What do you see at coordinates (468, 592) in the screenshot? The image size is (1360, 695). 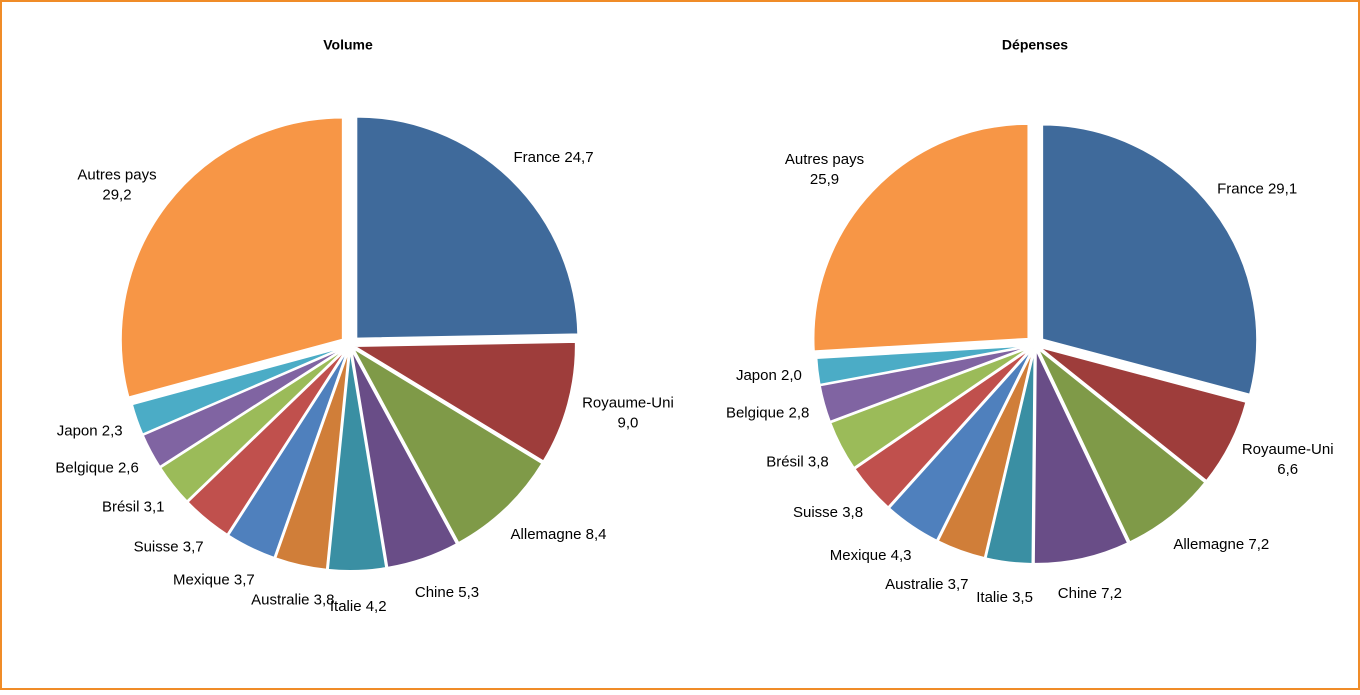 I see `slice-value-label: 5,3` at bounding box center [468, 592].